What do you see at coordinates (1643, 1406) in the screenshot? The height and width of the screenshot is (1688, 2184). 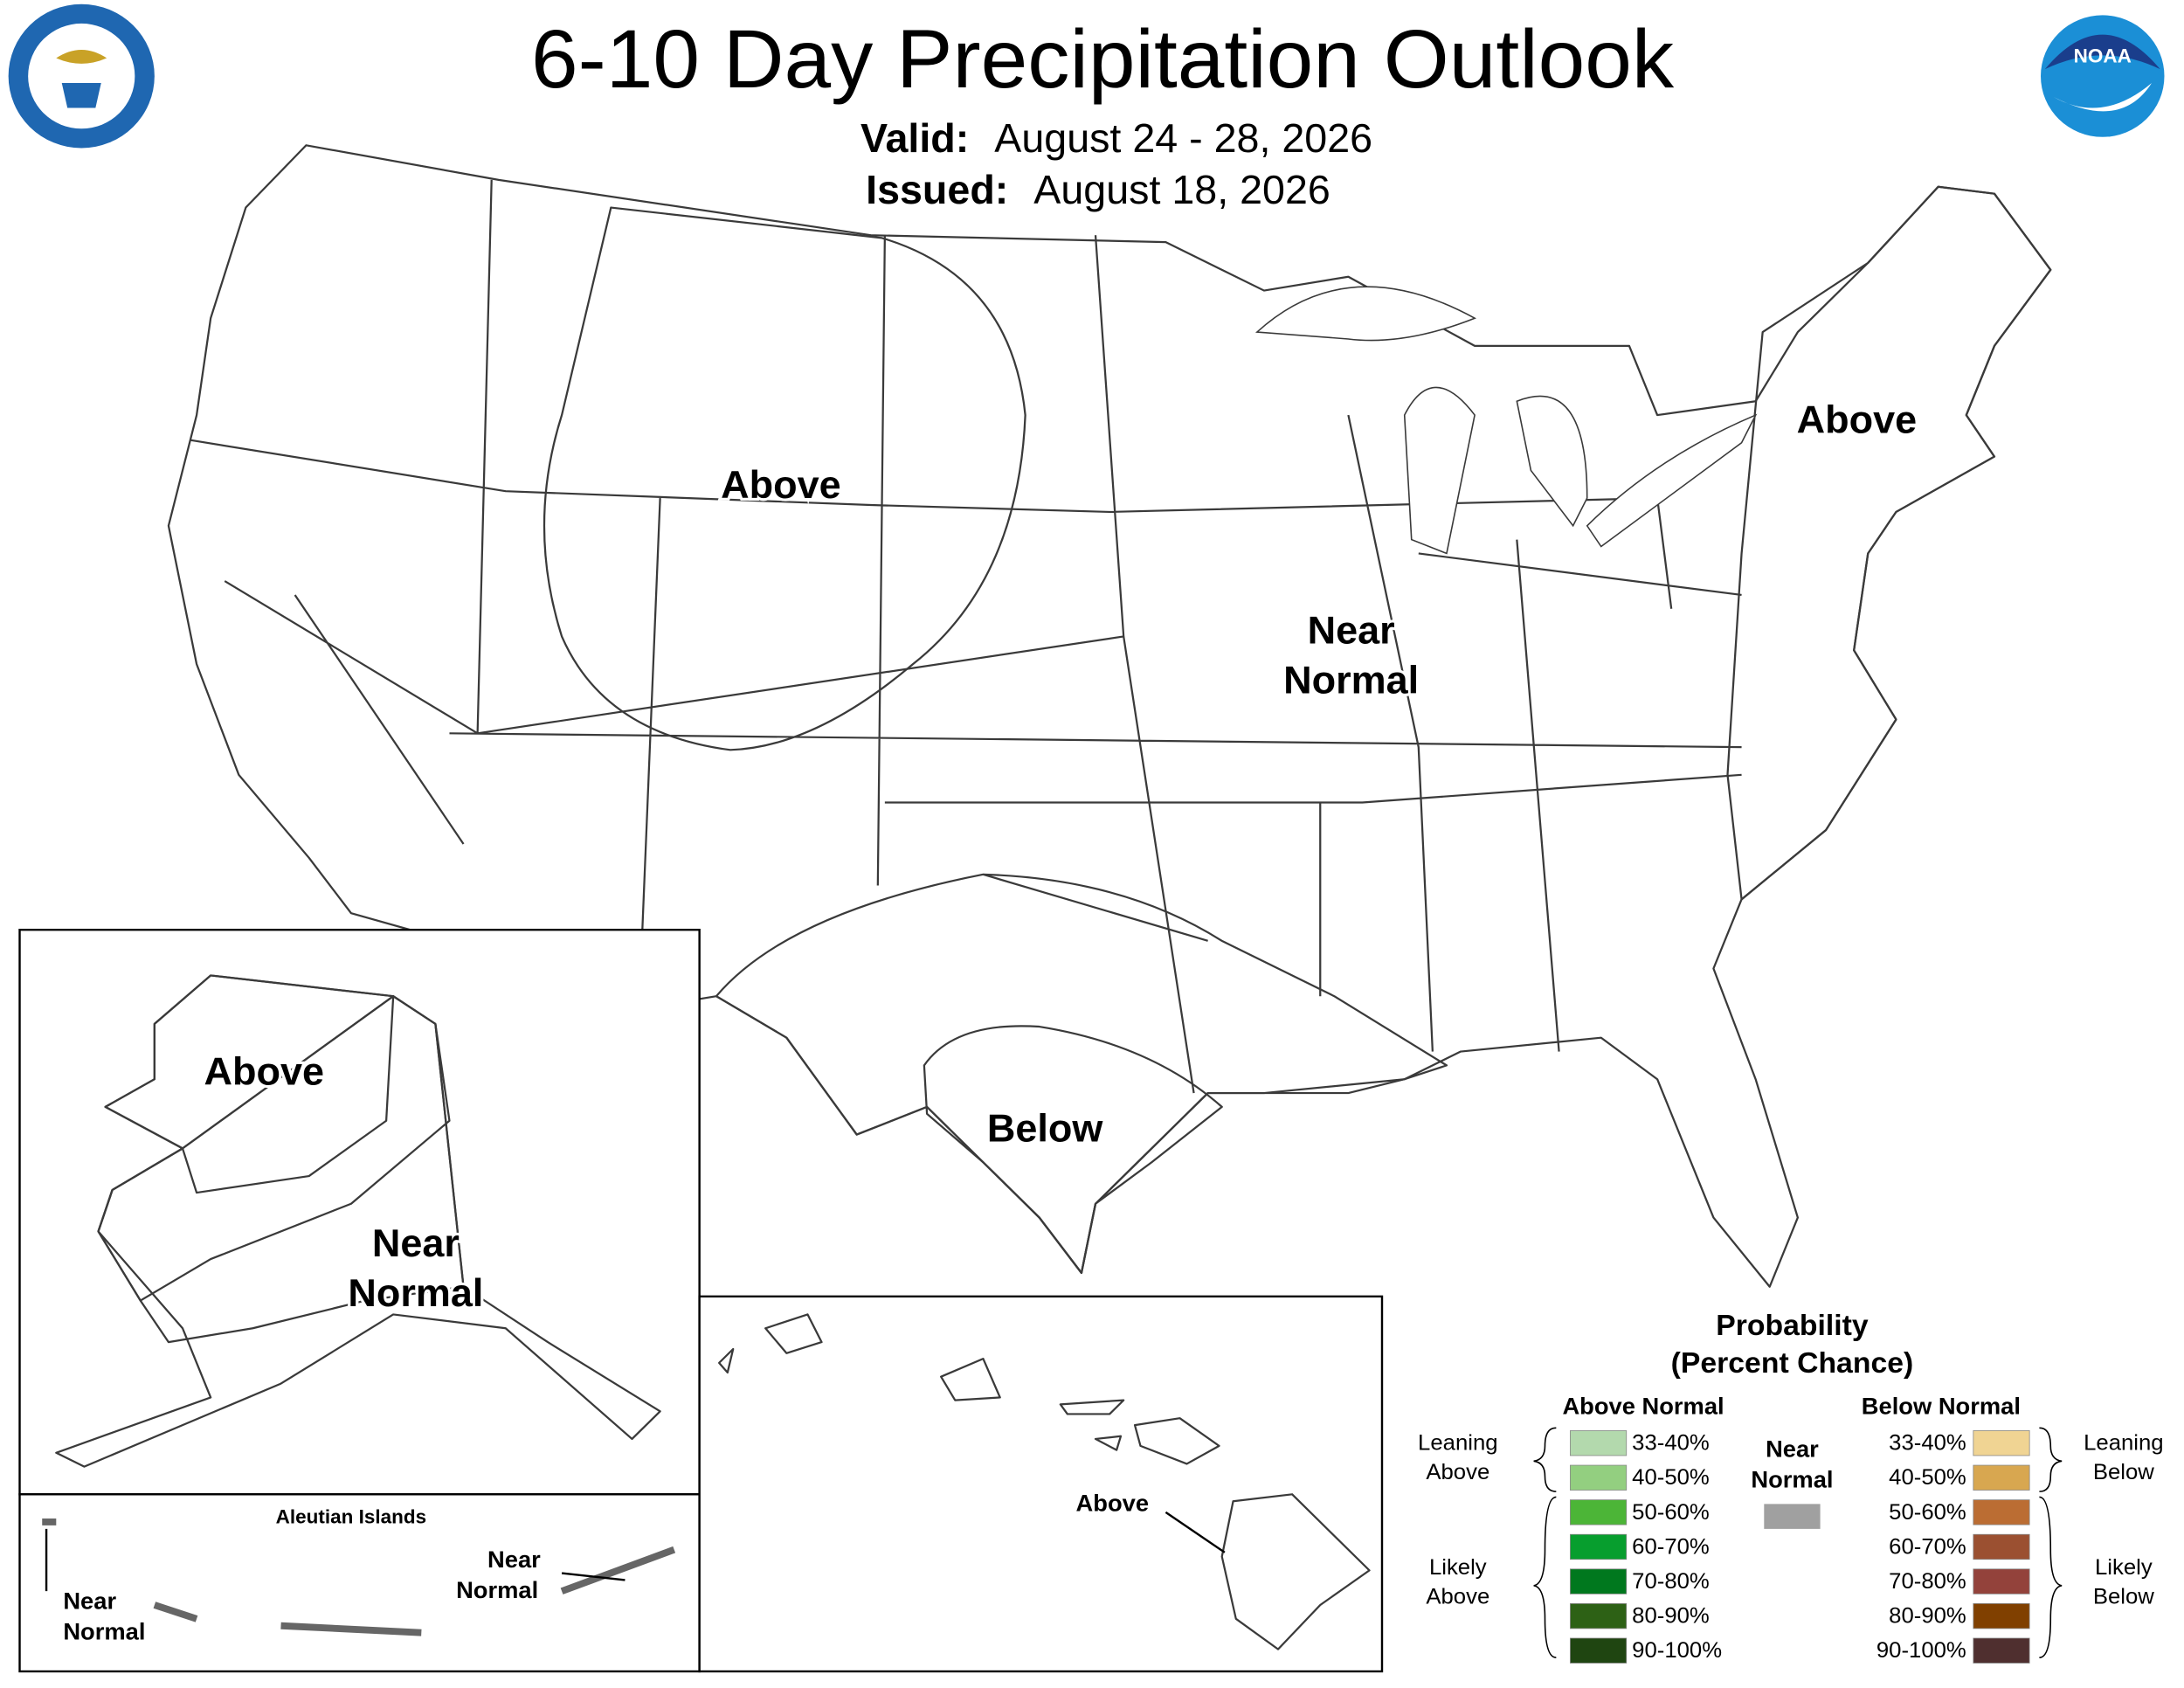 I see `legend-above-header: Above Normal` at bounding box center [1643, 1406].